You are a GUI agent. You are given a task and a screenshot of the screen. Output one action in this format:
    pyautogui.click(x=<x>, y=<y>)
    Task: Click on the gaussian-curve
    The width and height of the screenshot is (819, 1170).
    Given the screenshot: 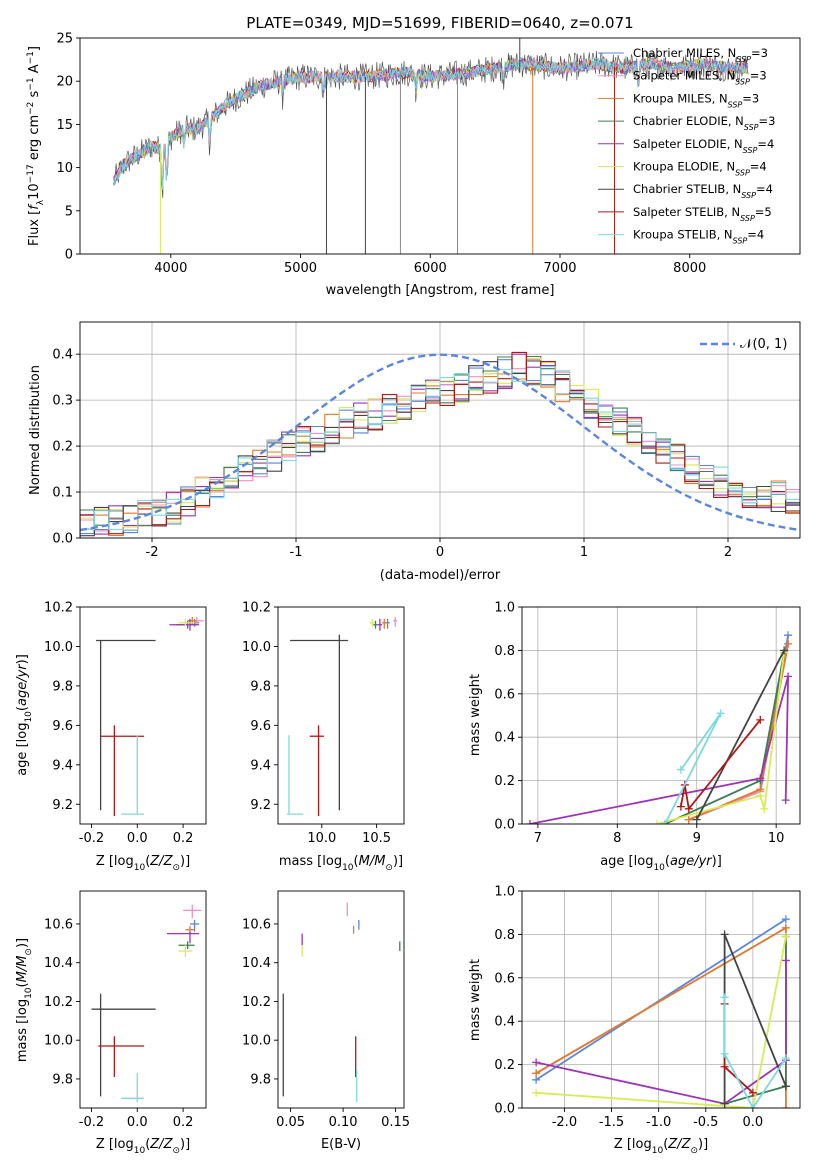 What is the action you would take?
    pyautogui.click(x=440, y=442)
    